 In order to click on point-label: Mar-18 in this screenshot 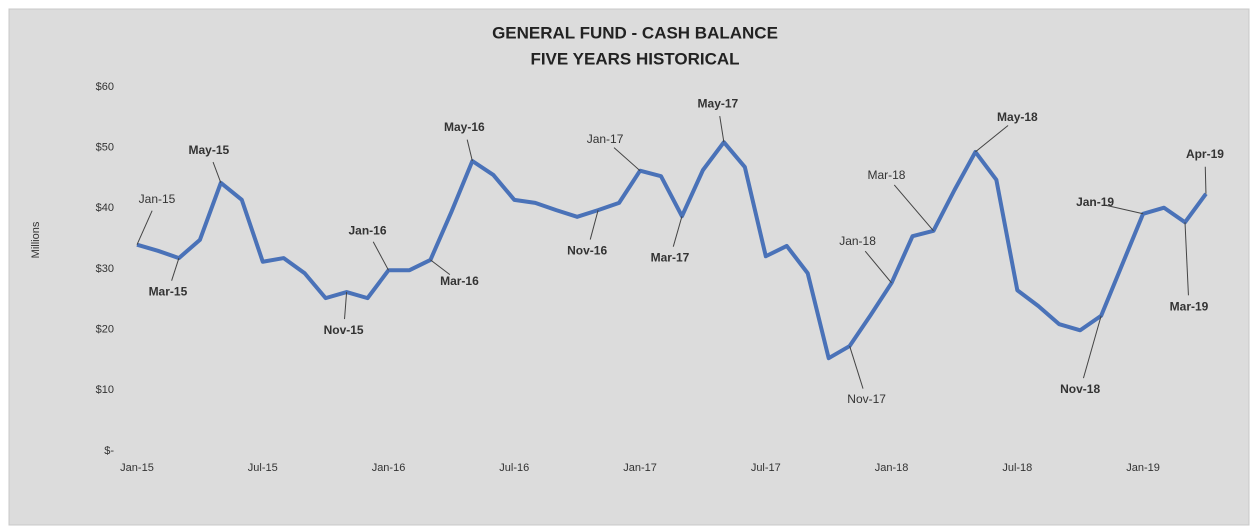, I will do `click(886, 175)`.